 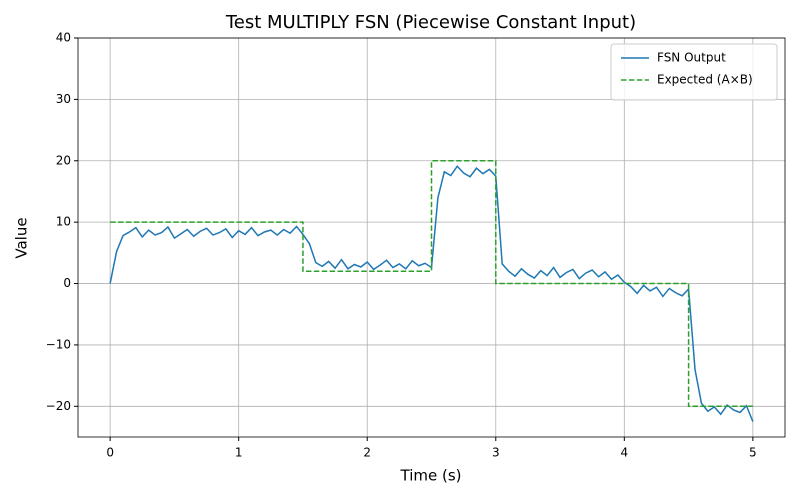 I want to click on legend-label: FSN Output, so click(x=691, y=58).